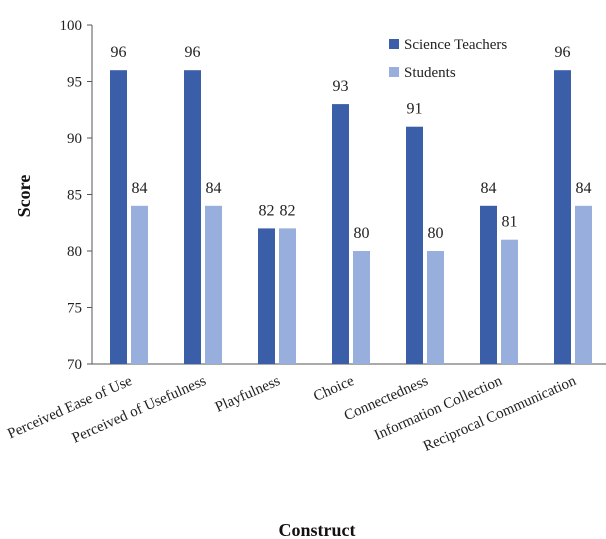 This screenshot has width=606, height=539. Describe the element at coordinates (74, 139) in the screenshot. I see `y-tick-label: 90` at that location.